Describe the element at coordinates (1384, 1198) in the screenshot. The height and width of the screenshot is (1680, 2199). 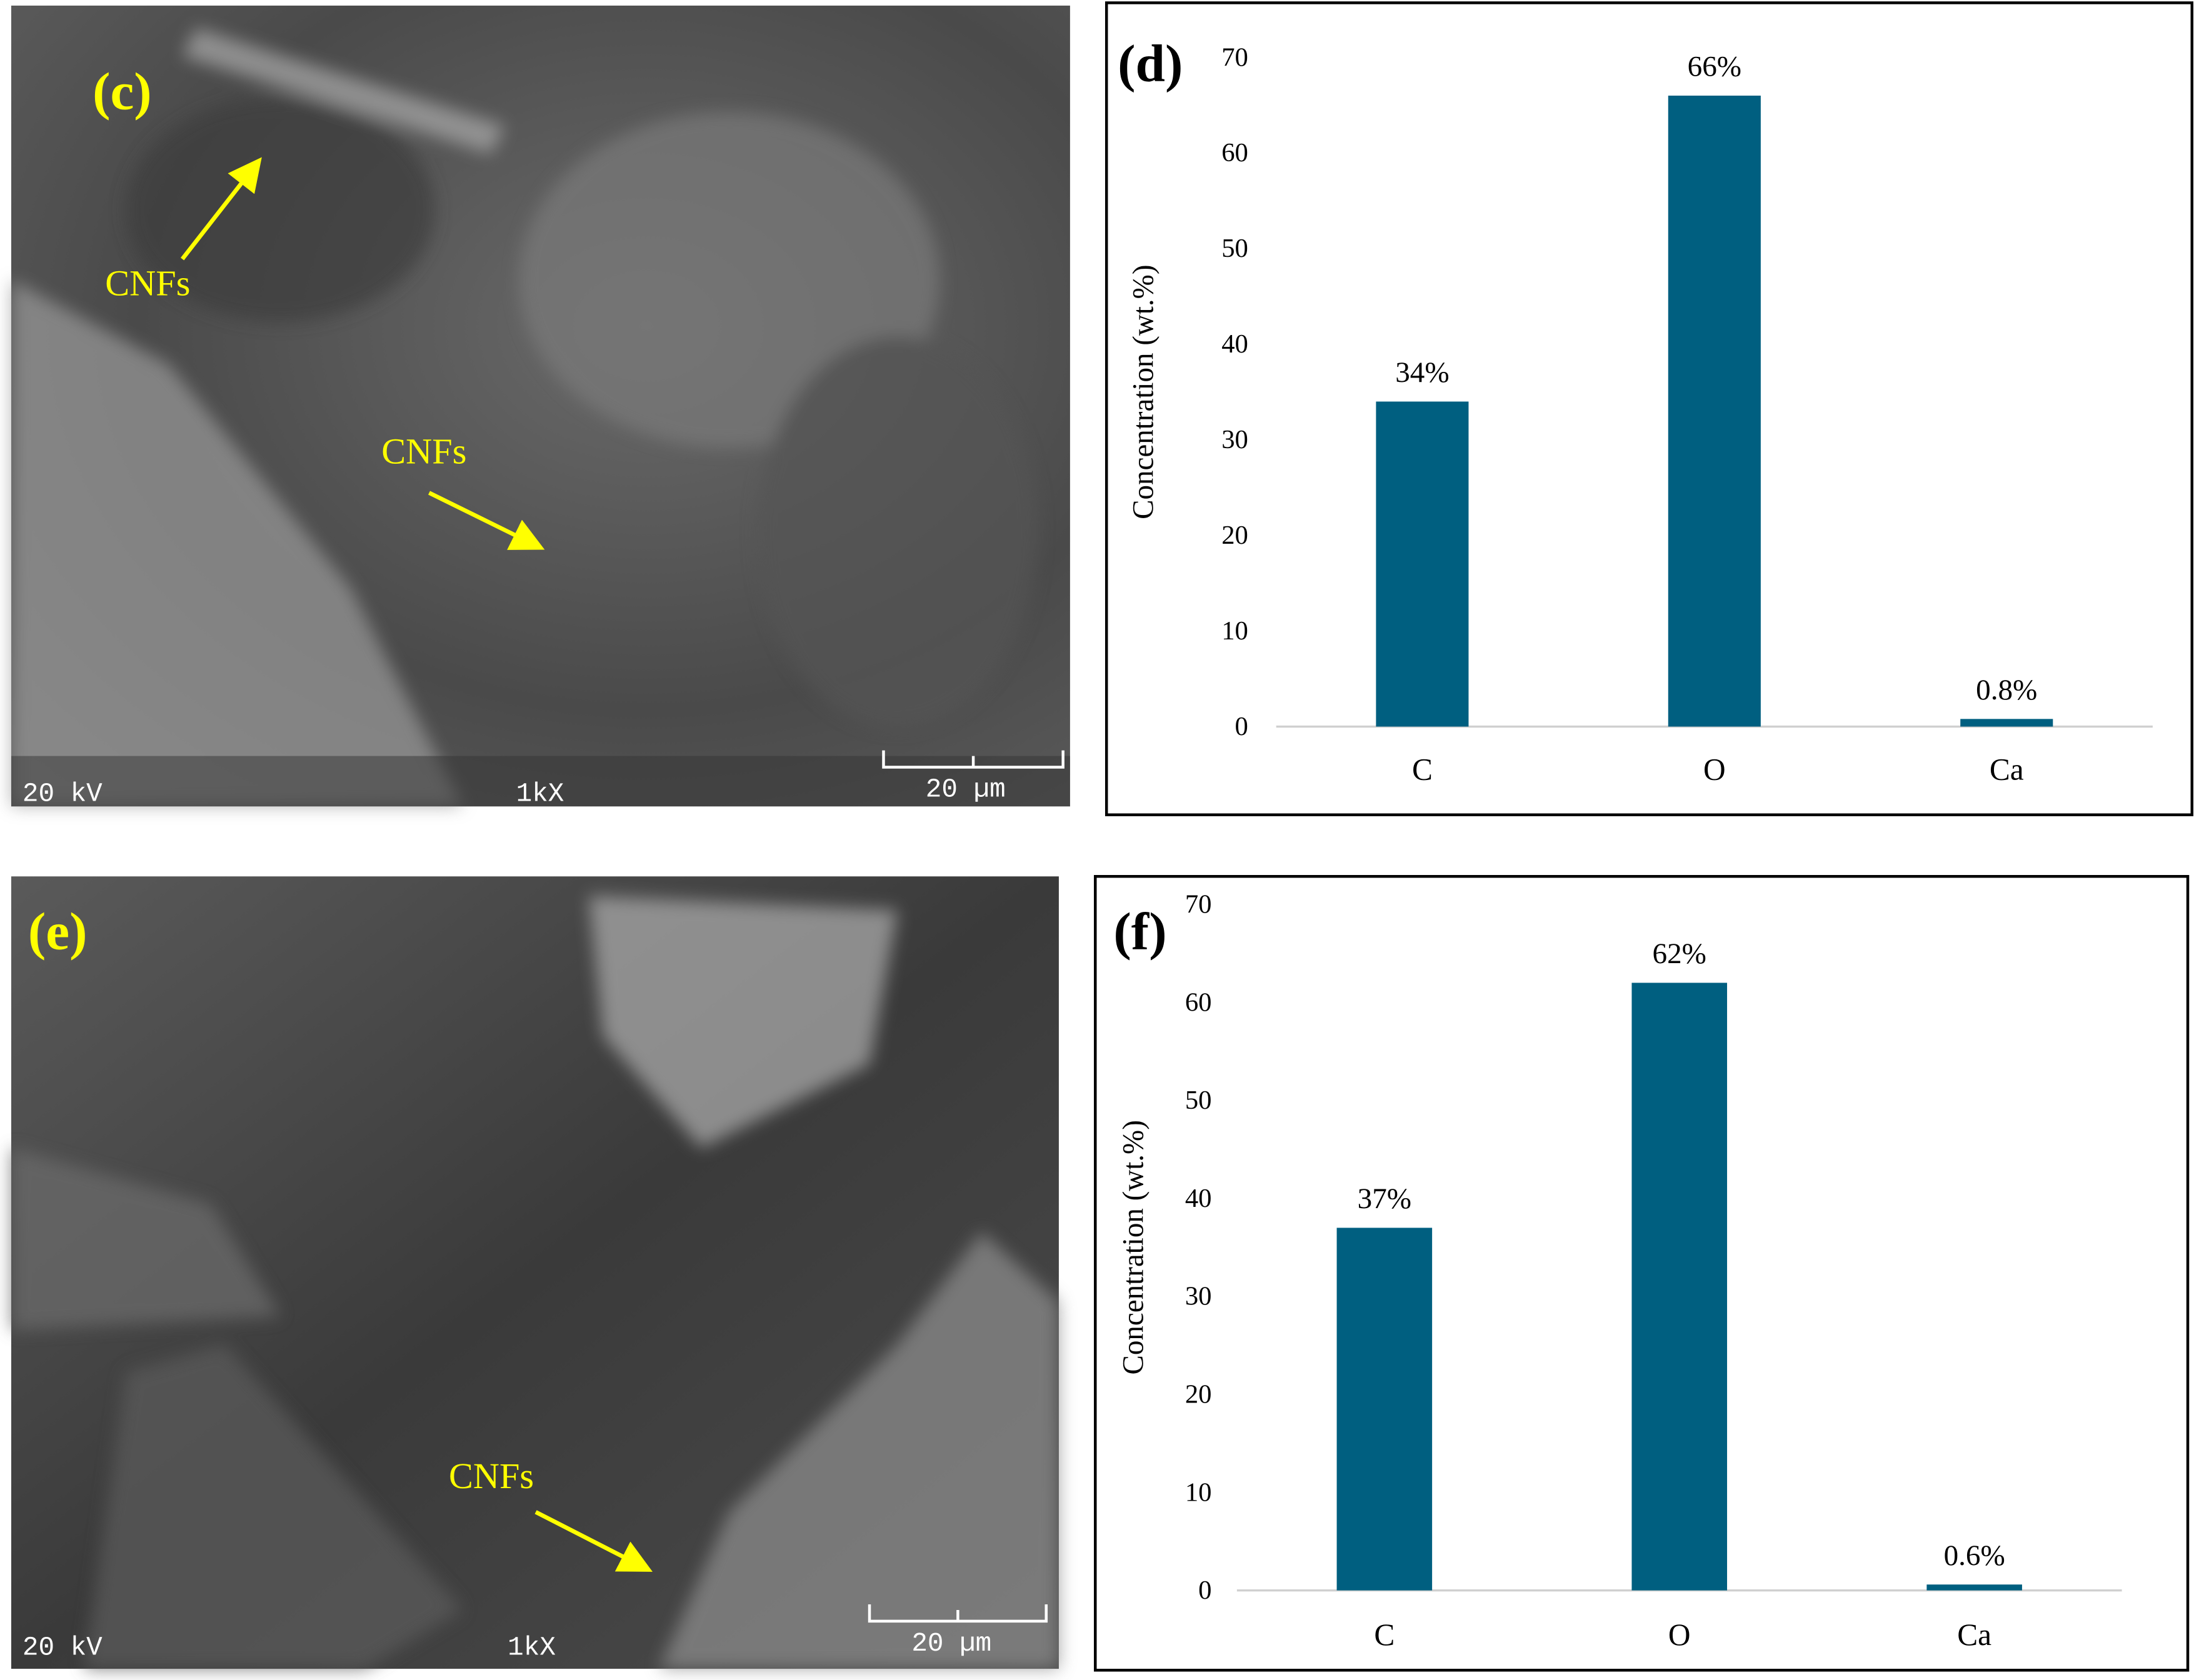
I see `value-label: 37%` at that location.